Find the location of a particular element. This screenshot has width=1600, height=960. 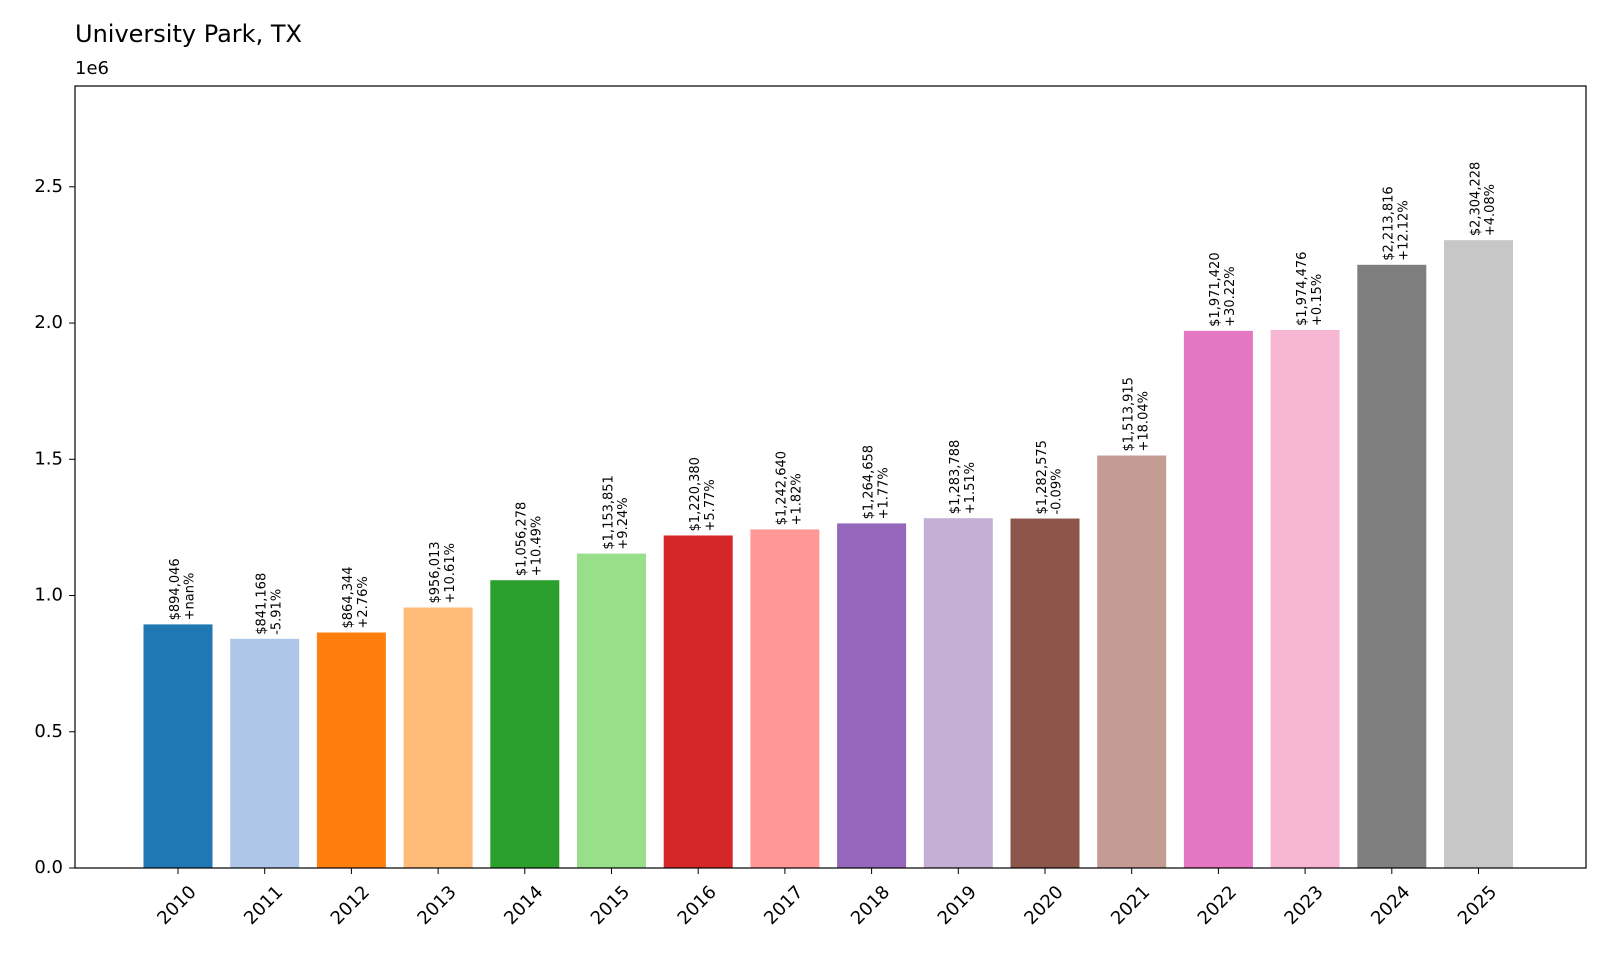

x-tick-label-2013: 2013 is located at coordinates (436, 905).